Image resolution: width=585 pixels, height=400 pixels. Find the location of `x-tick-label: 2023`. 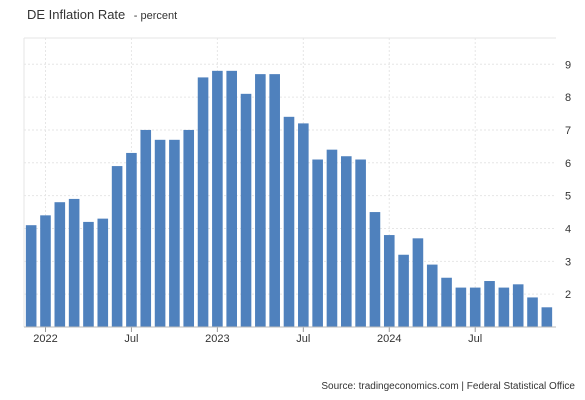

x-tick-label: 2023 is located at coordinates (217, 339).